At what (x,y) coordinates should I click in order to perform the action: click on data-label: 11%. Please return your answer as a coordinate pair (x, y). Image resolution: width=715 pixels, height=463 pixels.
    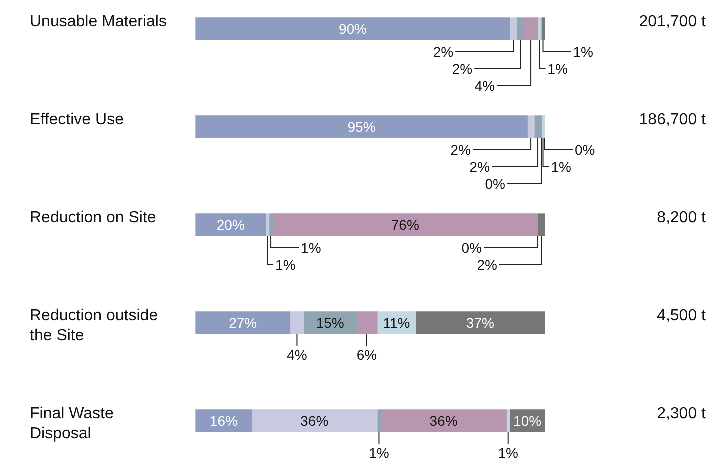
    Looking at the image, I should click on (396, 322).